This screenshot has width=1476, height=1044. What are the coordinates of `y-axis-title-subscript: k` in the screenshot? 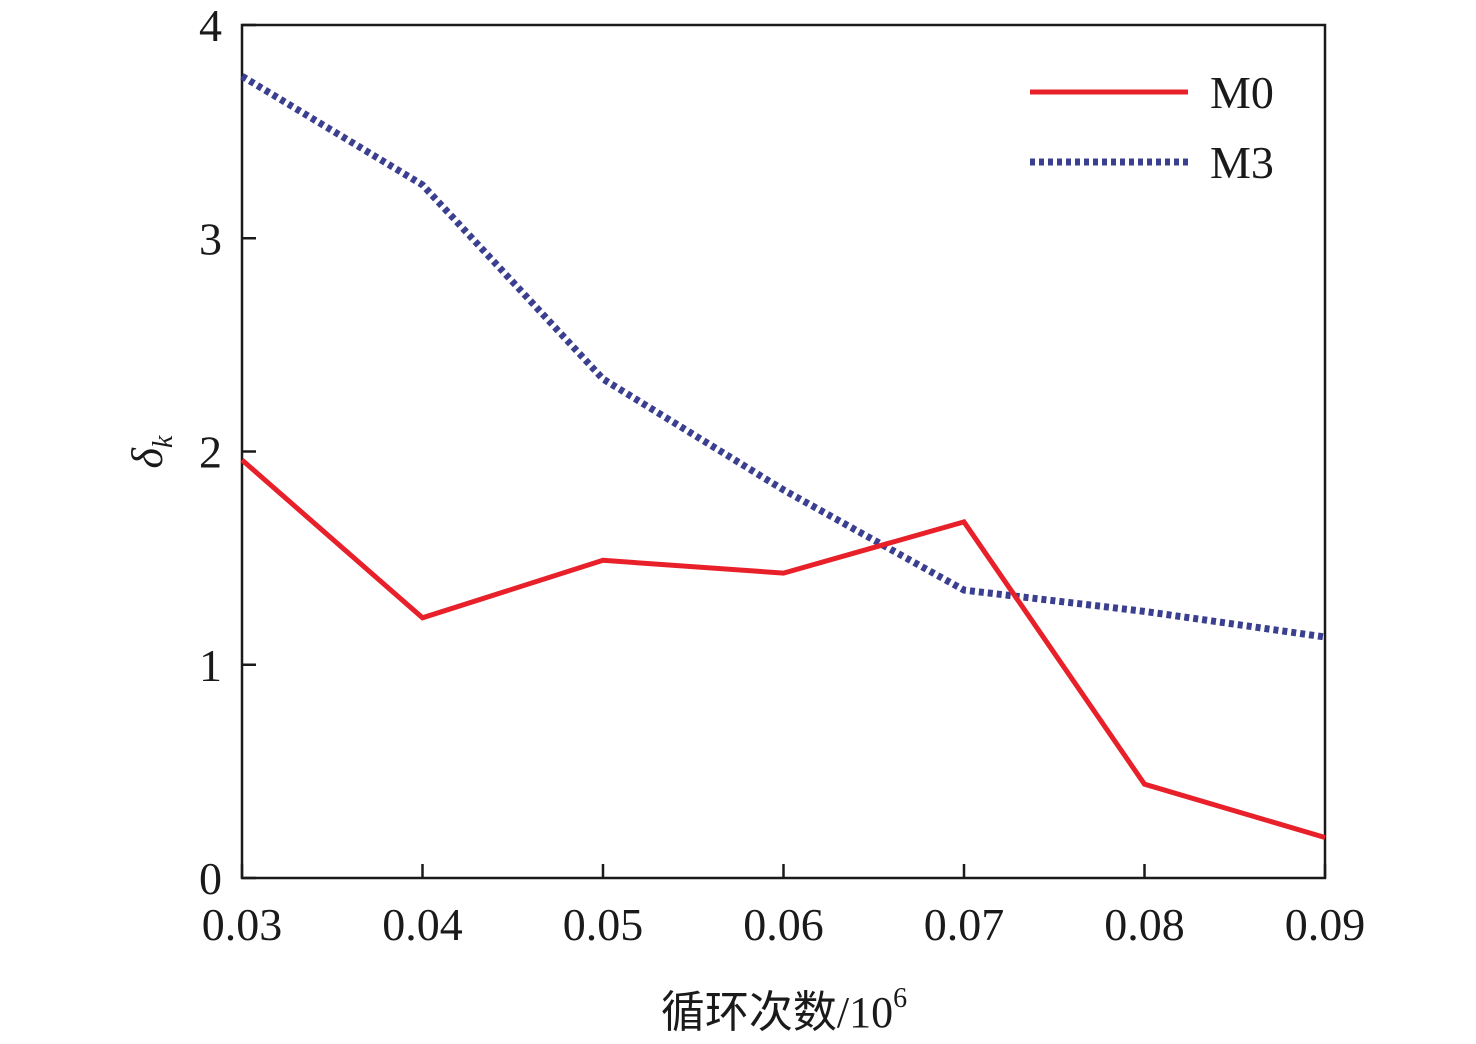 It's located at (163, 441).